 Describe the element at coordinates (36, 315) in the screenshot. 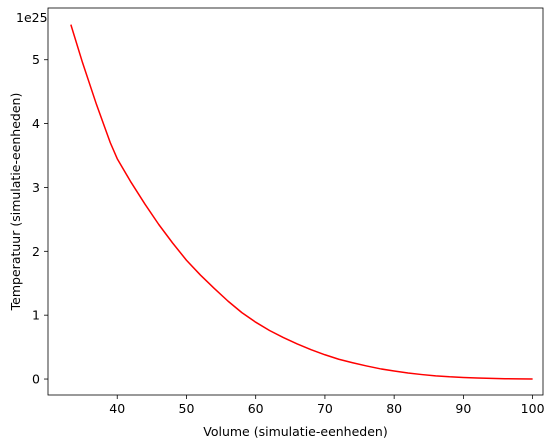

I see `y-tick-label: 1` at that location.